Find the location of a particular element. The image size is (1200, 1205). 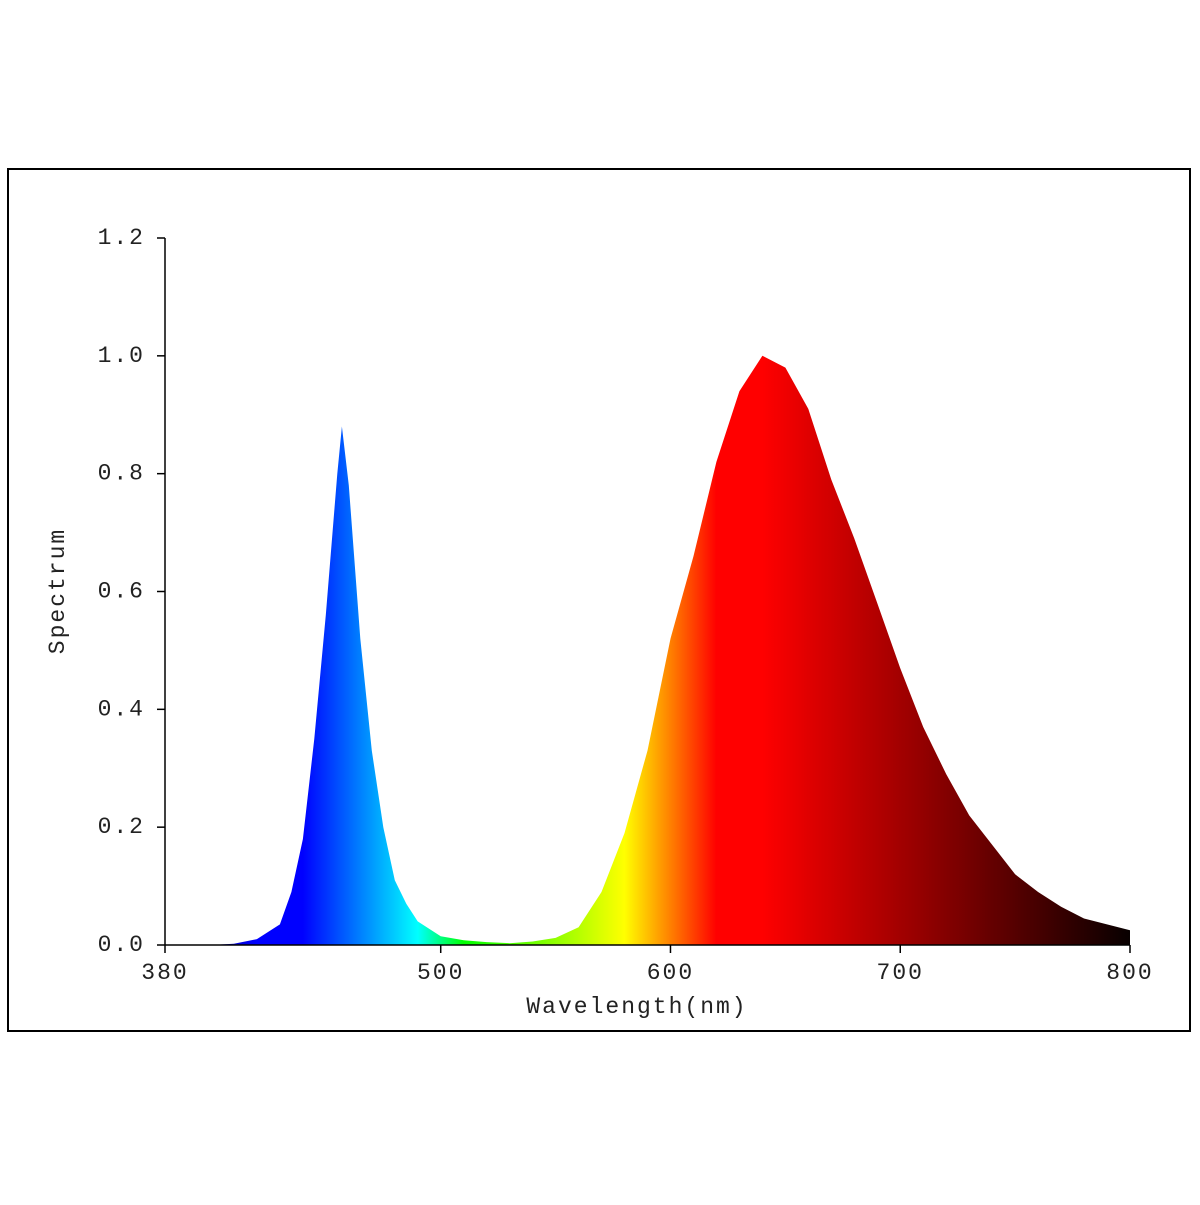

x-axis-label: Wavelength(nm) is located at coordinates (636, 1007).